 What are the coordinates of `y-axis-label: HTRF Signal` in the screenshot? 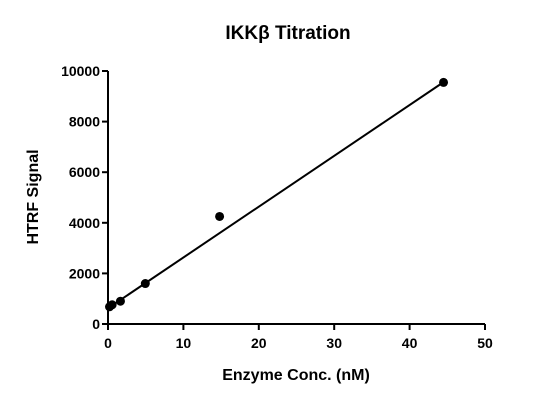 It's located at (33, 196).